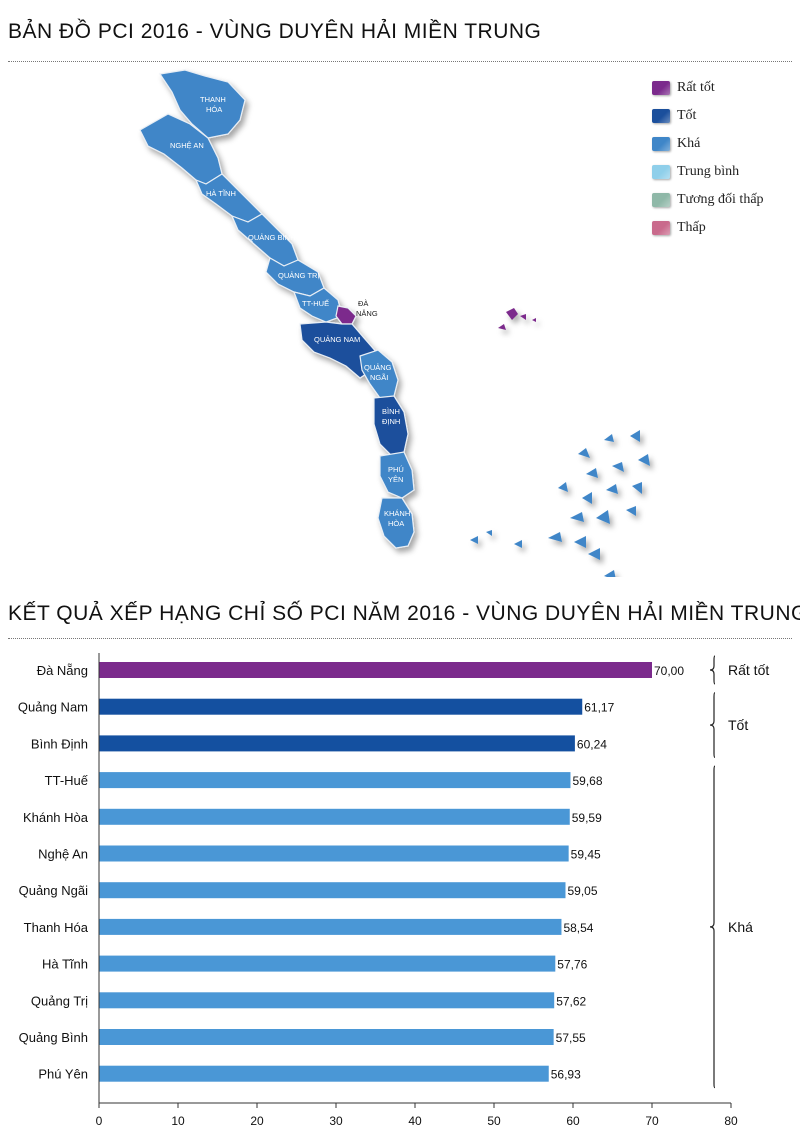 The image size is (800, 1141). What do you see at coordinates (379, 377) in the screenshot?
I see `label-quang-ngai-2: NGÃI` at bounding box center [379, 377].